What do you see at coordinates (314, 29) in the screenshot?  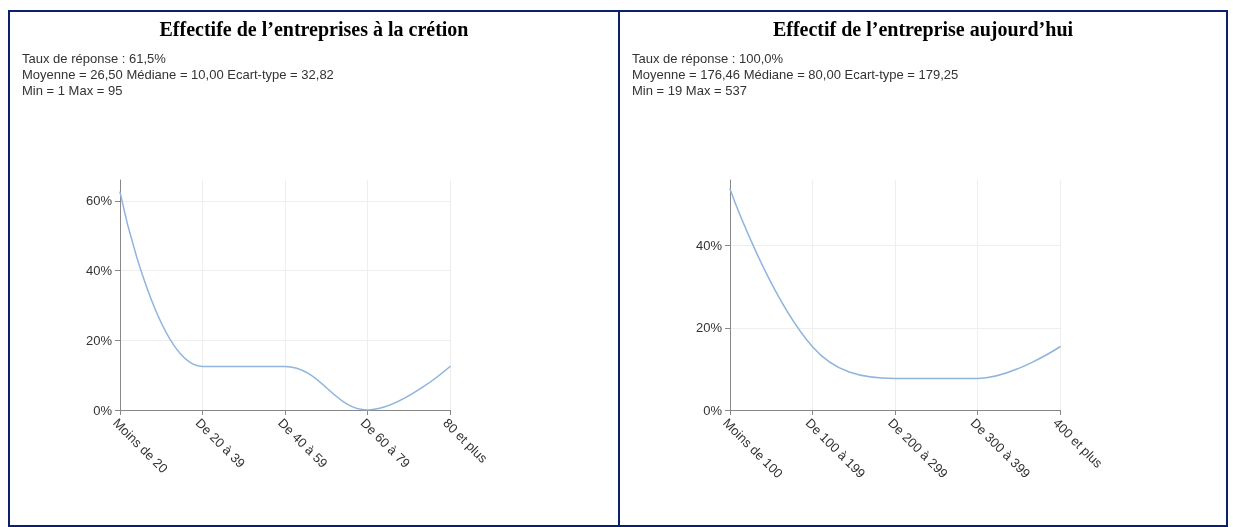 I see `chart-title: Effectife de l’entreprises à la crétion` at bounding box center [314, 29].